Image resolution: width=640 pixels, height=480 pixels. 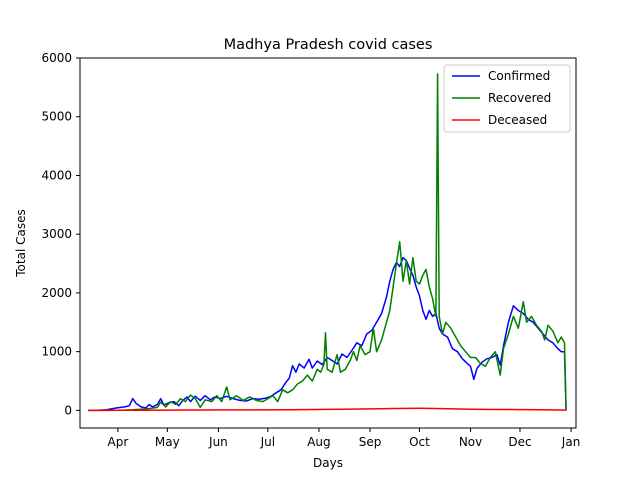 I want to click on x-tick-label: Sep, so click(x=370, y=442).